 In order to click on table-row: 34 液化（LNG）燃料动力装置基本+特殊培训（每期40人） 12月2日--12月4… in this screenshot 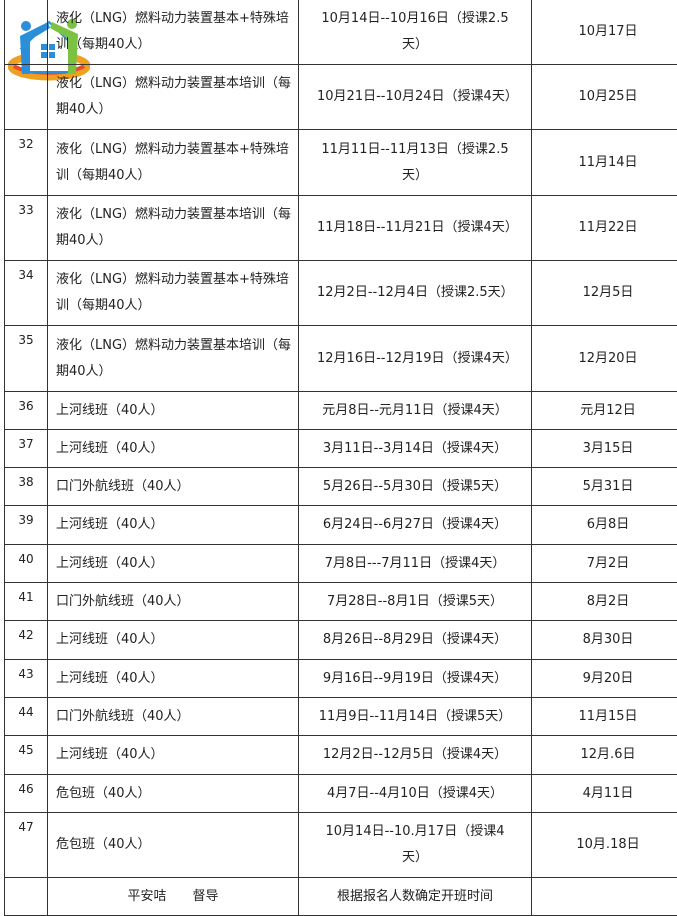, I will do `click(340, 293)`.